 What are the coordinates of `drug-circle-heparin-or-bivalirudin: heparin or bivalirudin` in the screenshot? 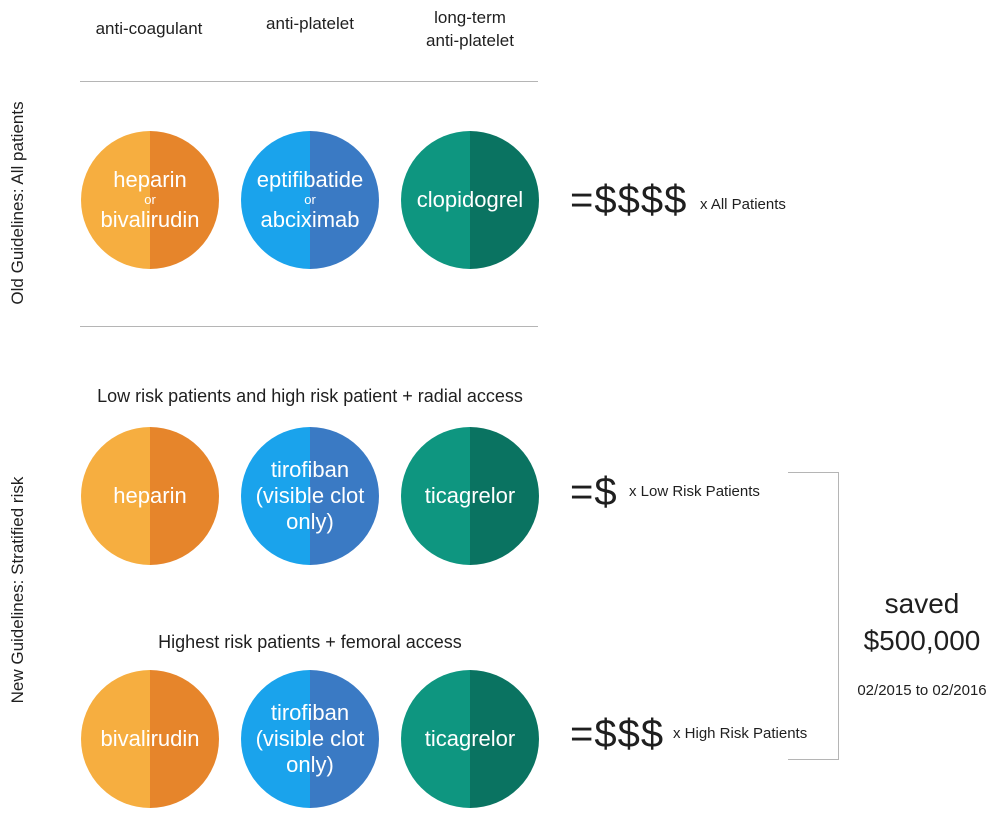 It's located at (150, 200).